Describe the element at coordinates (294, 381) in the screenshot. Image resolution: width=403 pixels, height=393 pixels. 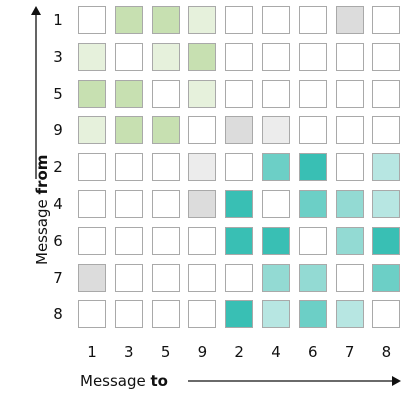
I see `x-axis-arrow` at that location.